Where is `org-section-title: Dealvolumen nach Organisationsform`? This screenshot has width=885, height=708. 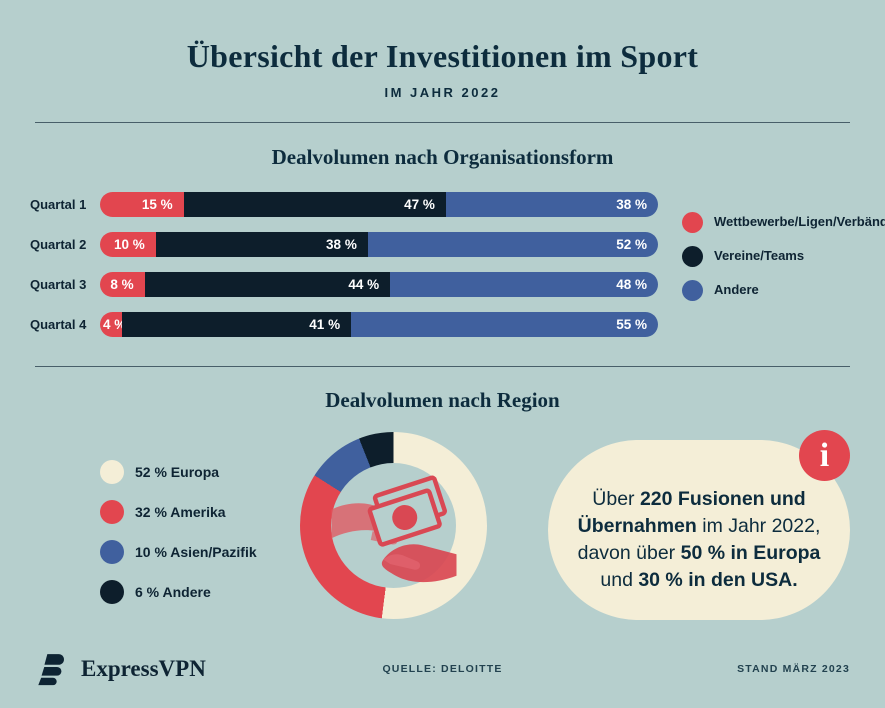 org-section-title: Dealvolumen nach Organisationsform is located at coordinates (442, 157).